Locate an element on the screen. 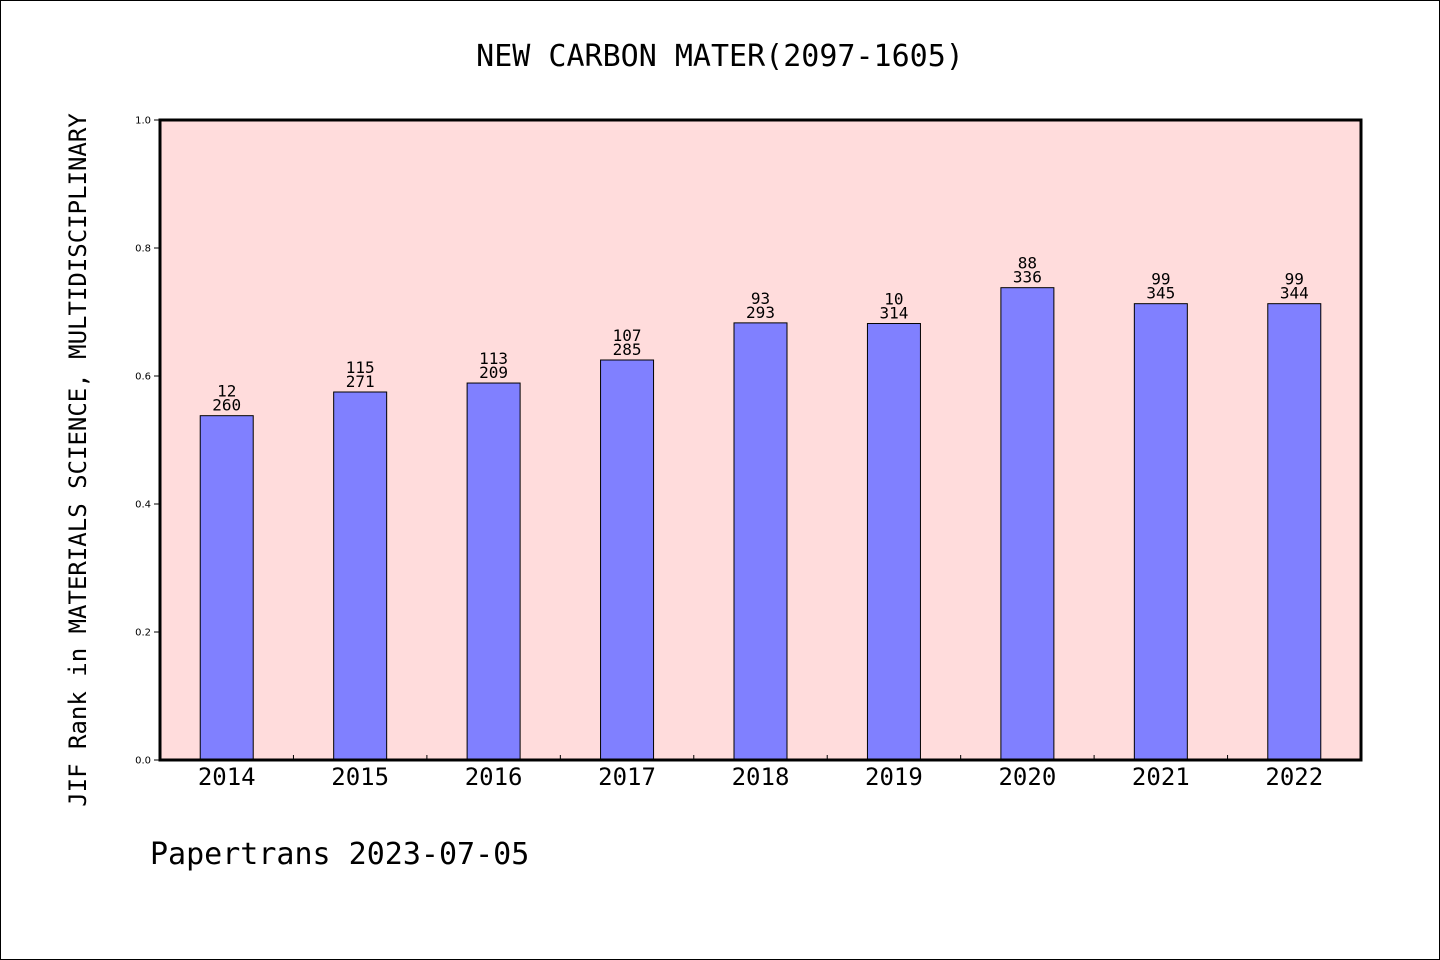  x-axis: 2014 2015 2016 2017 2018 2019 2020 2021 2022 is located at coordinates (760, 773).